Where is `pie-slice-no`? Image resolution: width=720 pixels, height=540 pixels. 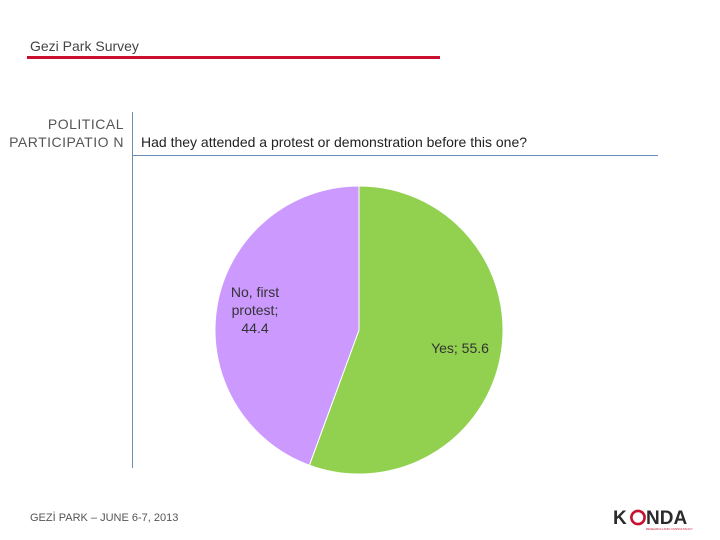
pie-slice-no is located at coordinates (287, 325).